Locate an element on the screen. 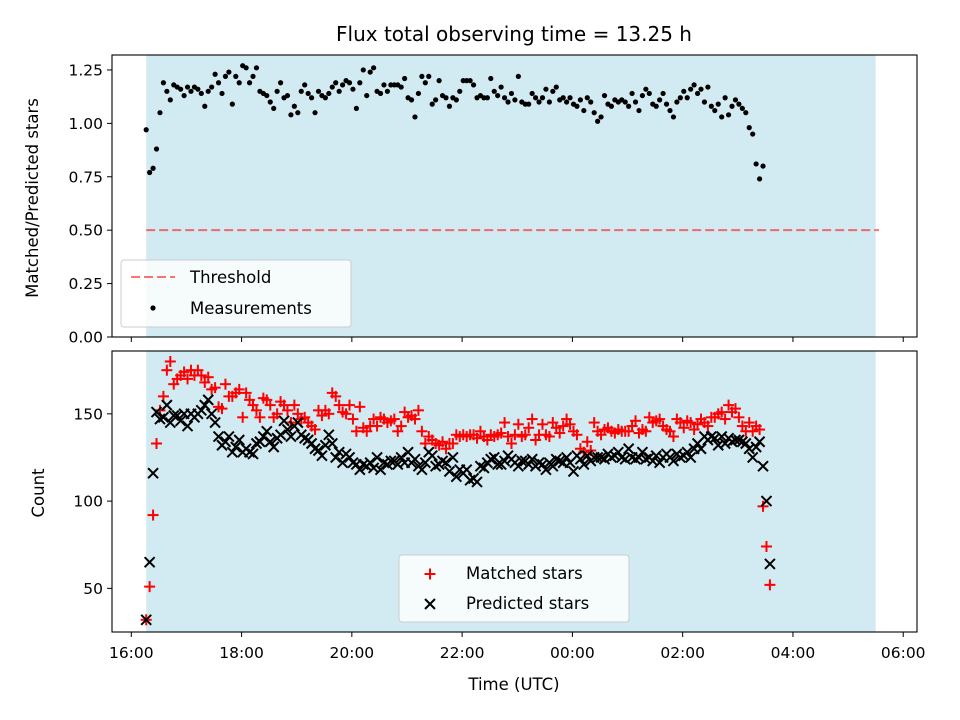 The image size is (960, 720). legend-predicted-label: Predicted stars is located at coordinates (527, 603).